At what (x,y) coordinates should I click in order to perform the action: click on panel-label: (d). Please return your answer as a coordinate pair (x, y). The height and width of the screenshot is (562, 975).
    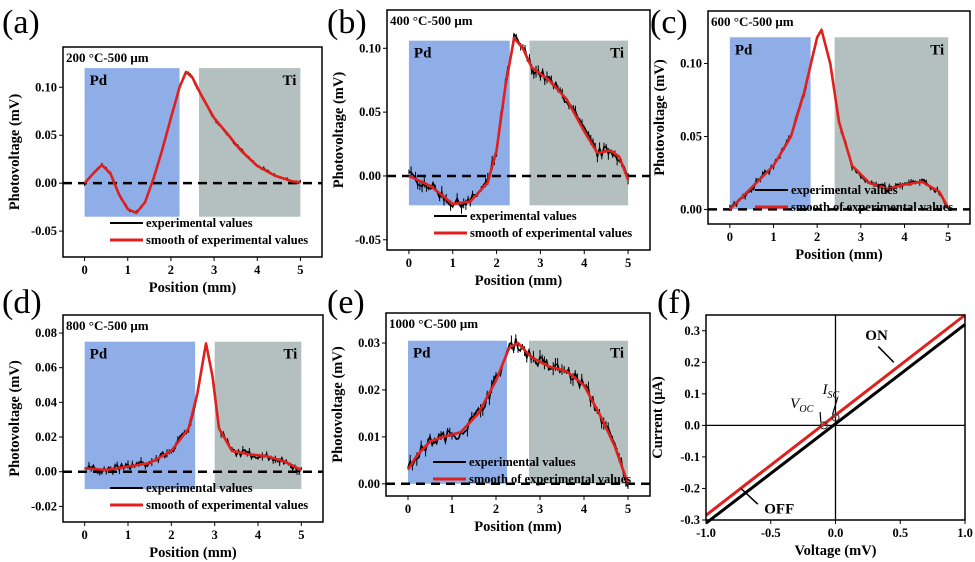
    Looking at the image, I should click on (22, 302).